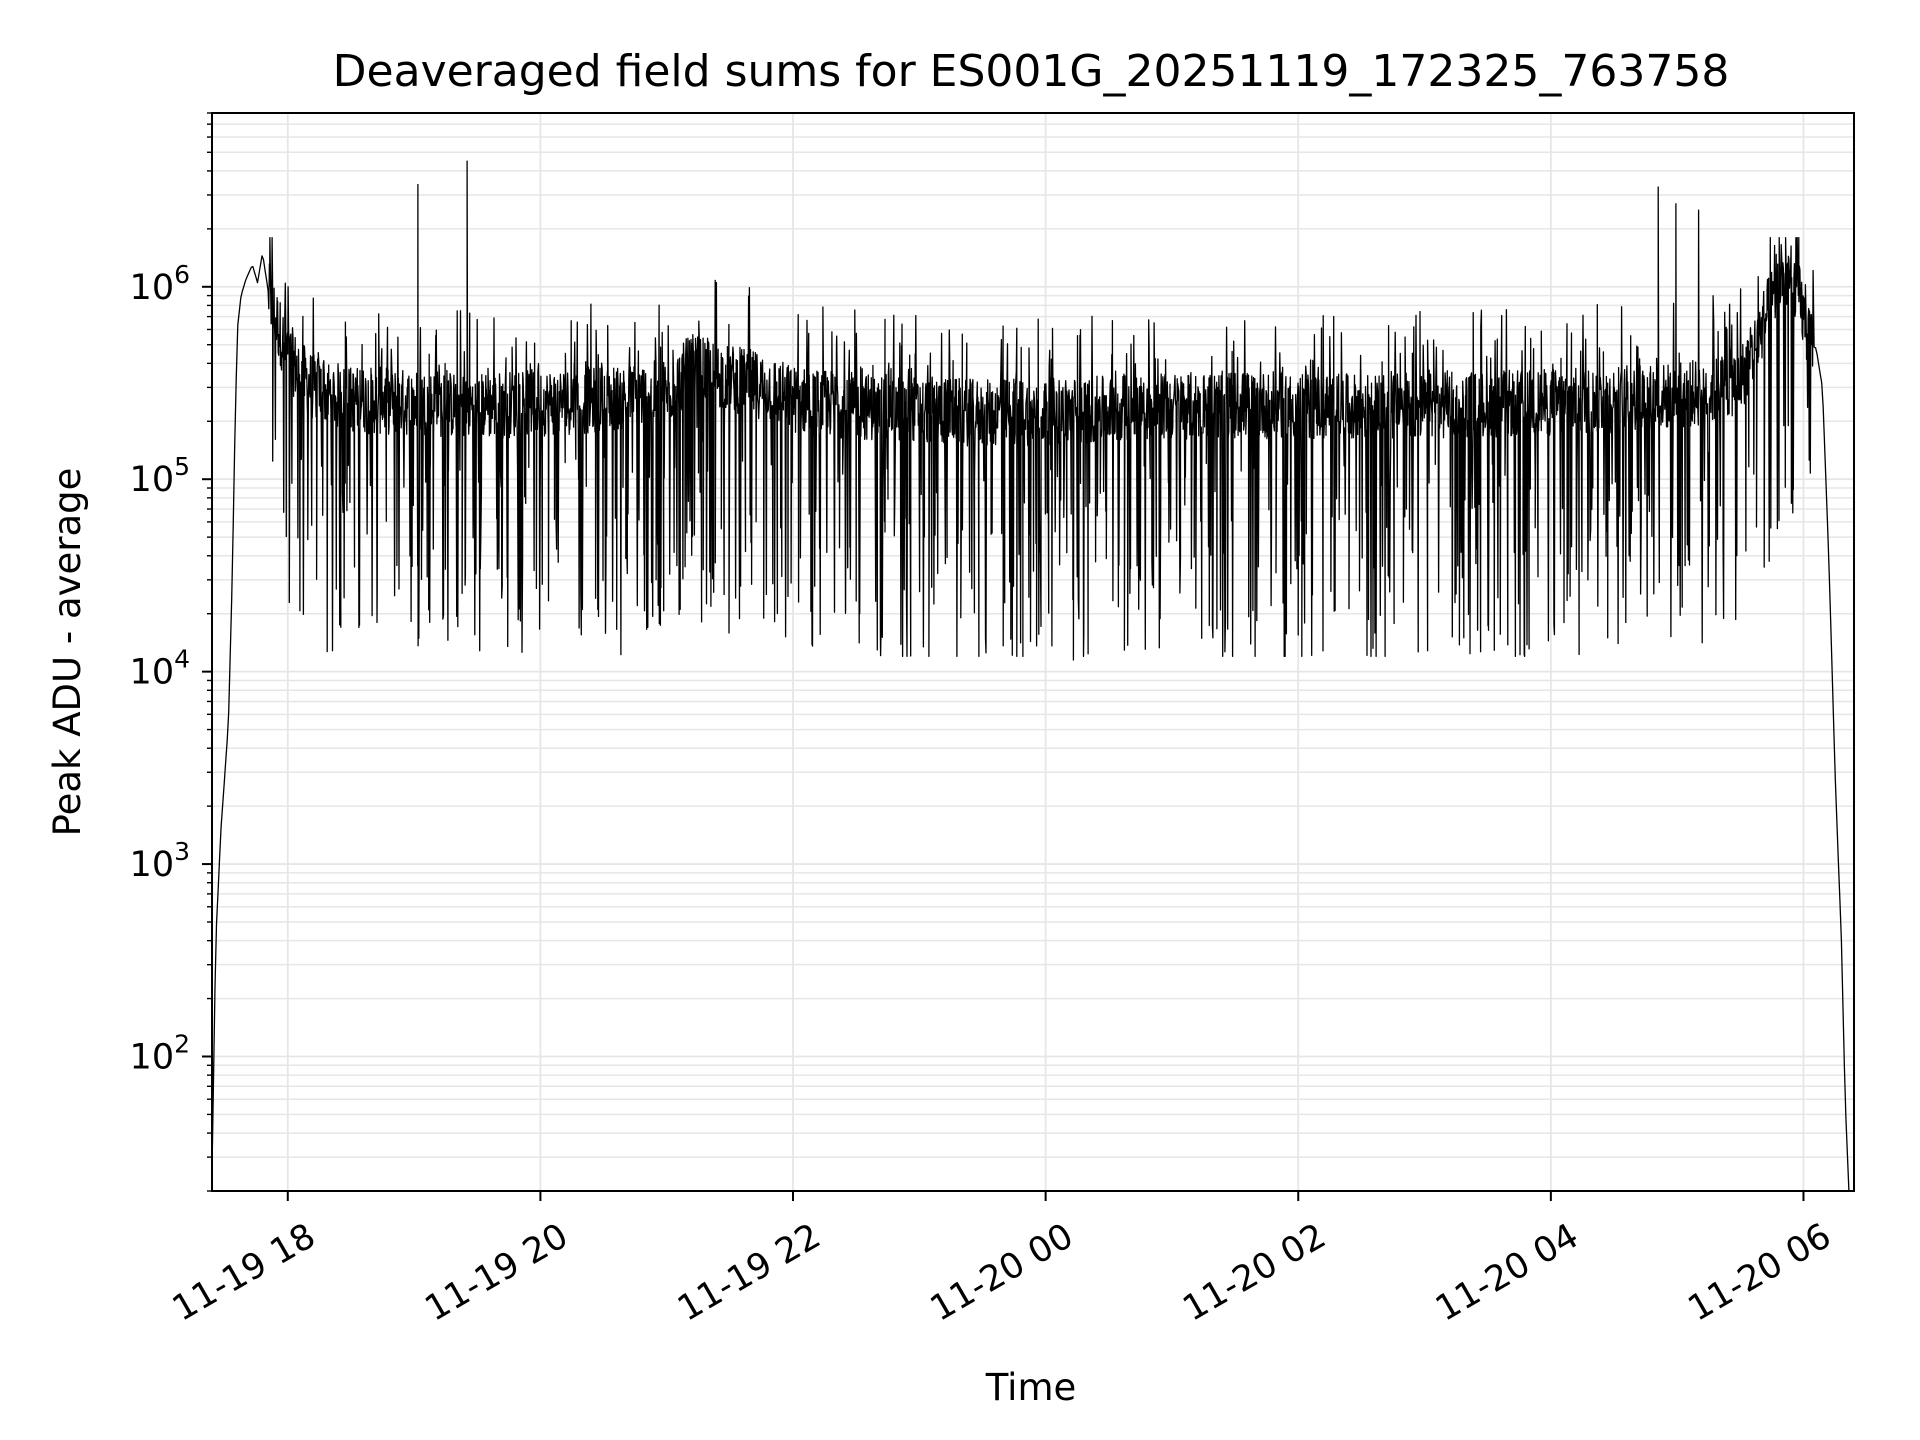 This screenshot has height=1440, width=1920. What do you see at coordinates (244, 1272) in the screenshot?
I see `x-tick-label: 11-19 18` at bounding box center [244, 1272].